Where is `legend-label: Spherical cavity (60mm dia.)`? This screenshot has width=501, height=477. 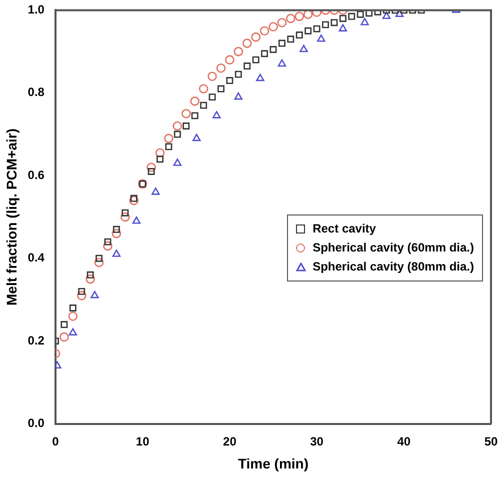 legend-label: Spherical cavity (60mm dia.) is located at coordinates (393, 248).